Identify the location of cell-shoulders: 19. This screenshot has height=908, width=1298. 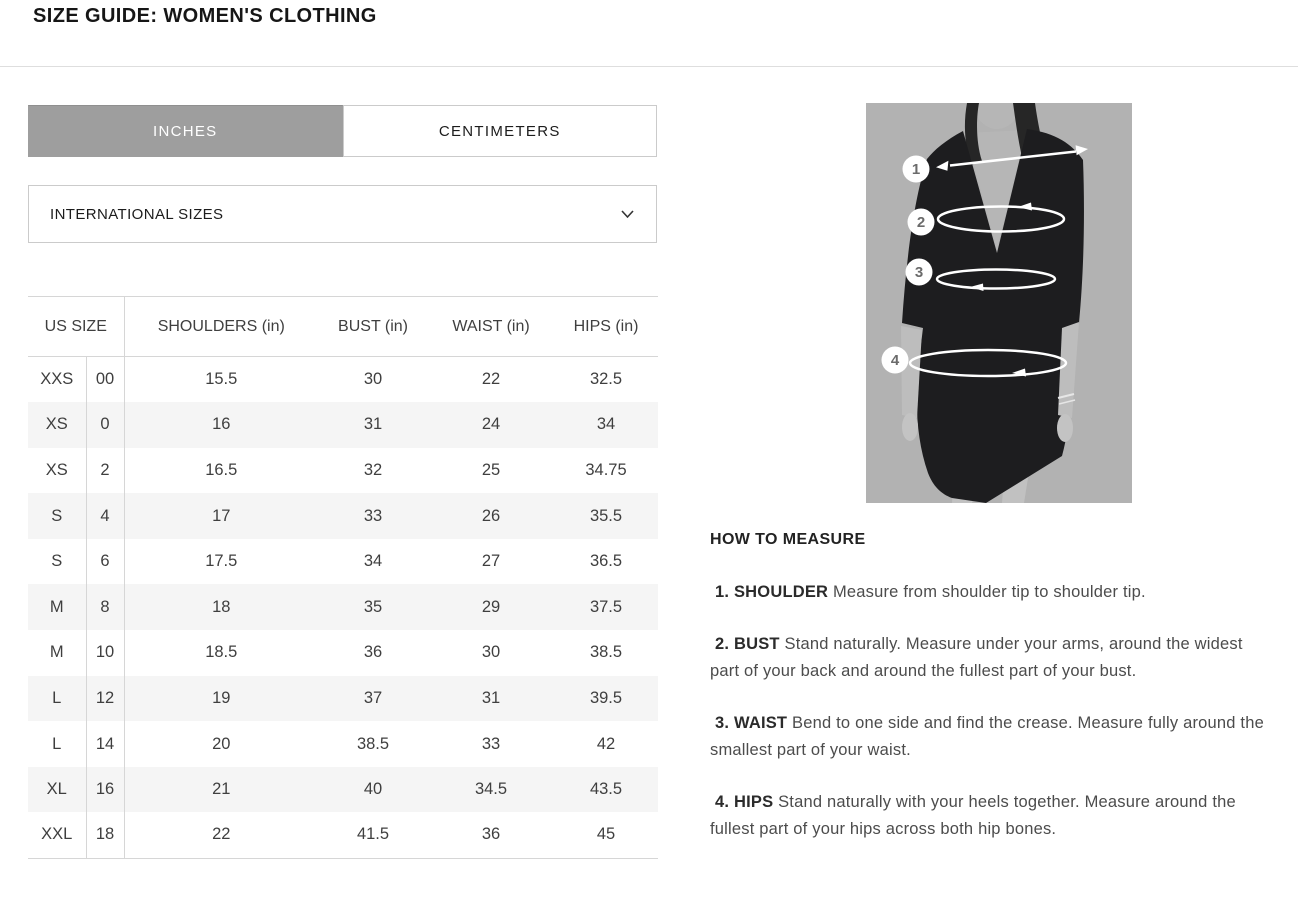
(221, 697).